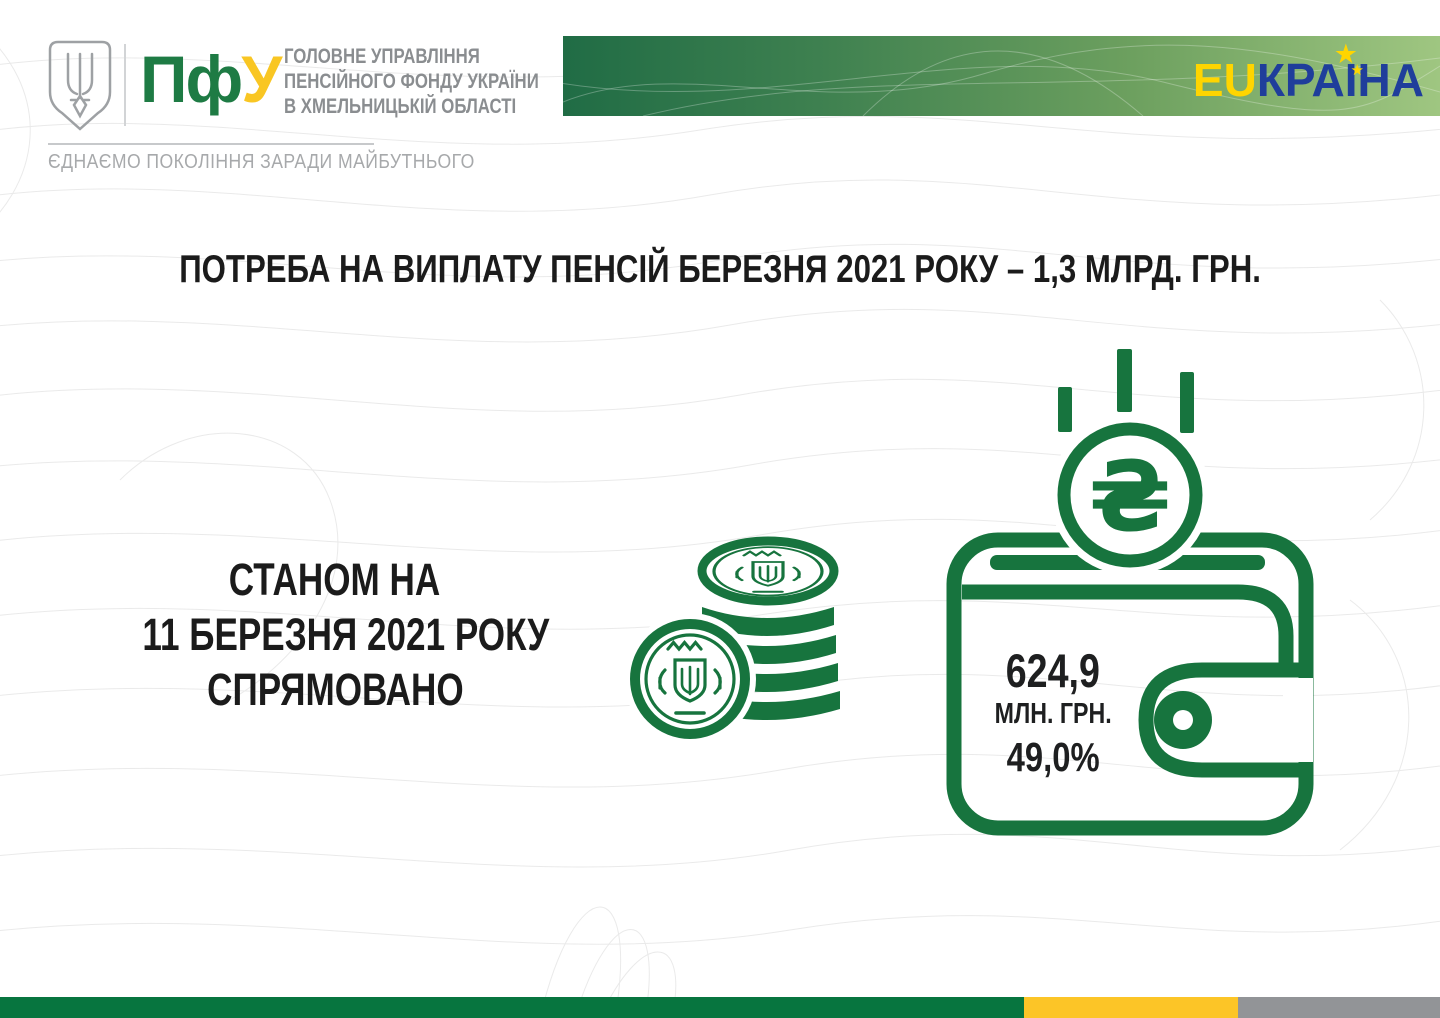  What do you see at coordinates (214, 79) in the screenshot?
I see `pfu-letter-f: ф` at bounding box center [214, 79].